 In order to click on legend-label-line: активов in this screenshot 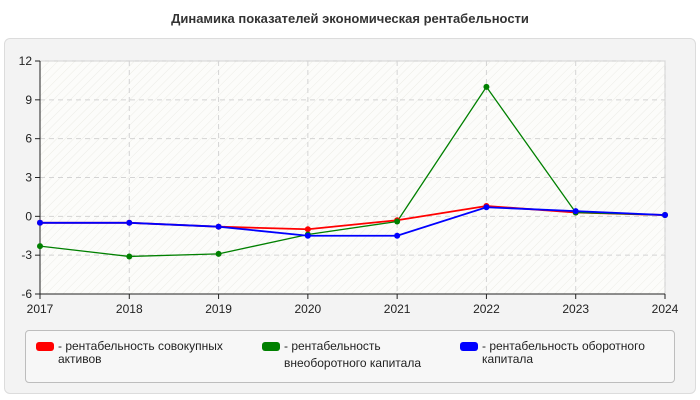, I will do `click(80, 359)`.